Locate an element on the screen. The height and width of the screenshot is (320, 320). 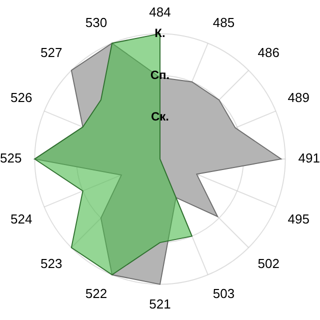
spoke-label: 522 is located at coordinates (96, 294).